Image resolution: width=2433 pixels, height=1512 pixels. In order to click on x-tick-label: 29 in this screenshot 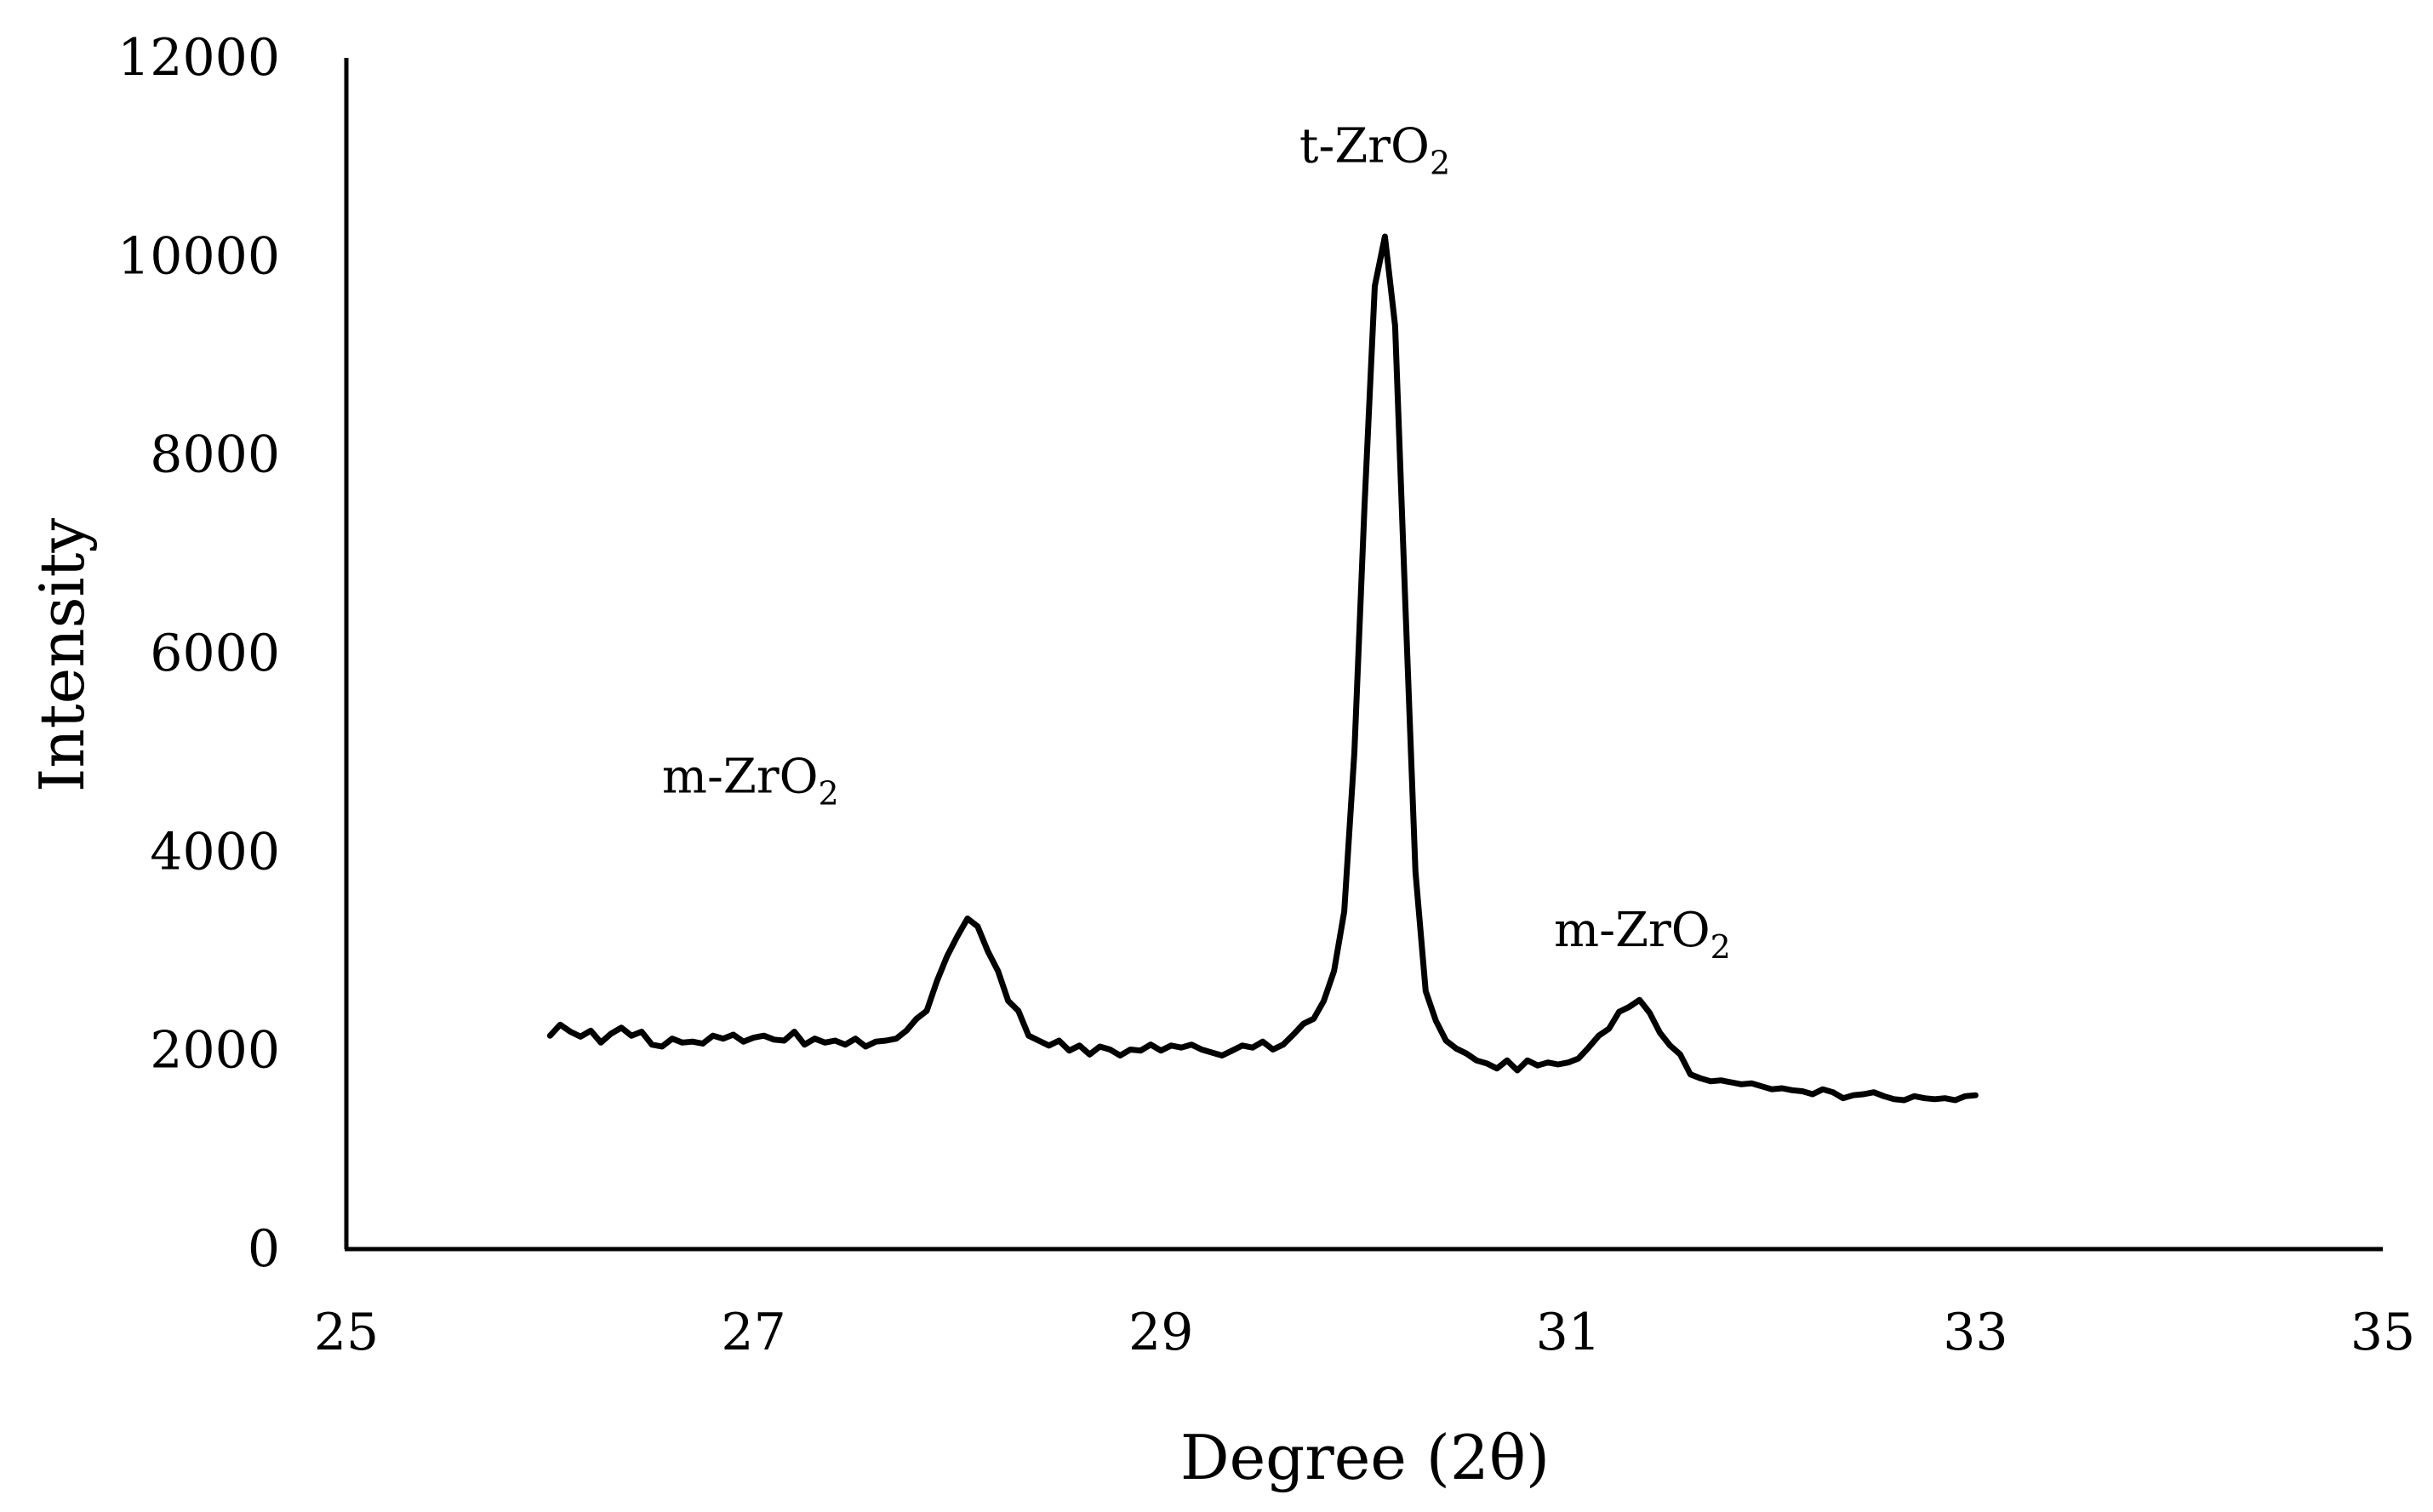, I will do `click(1160, 1332)`.